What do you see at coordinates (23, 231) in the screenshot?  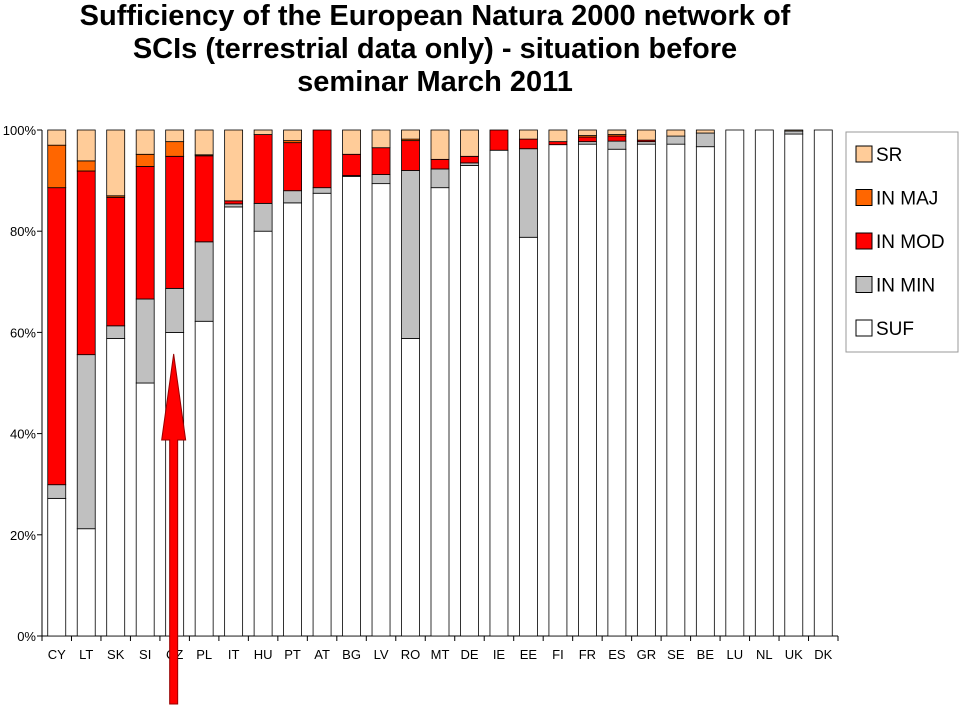 I see `y-tick-label: 80%` at bounding box center [23, 231].